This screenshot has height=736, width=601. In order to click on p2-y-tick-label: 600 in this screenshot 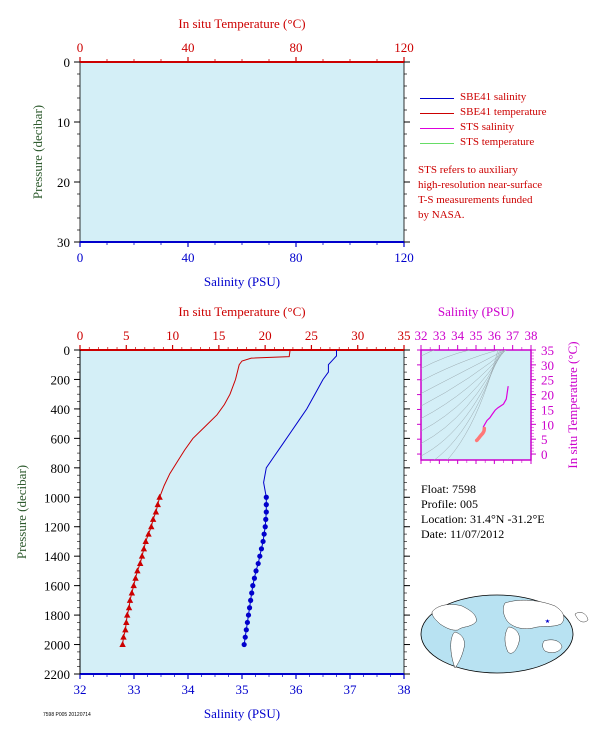, I will do `click(61, 438)`.